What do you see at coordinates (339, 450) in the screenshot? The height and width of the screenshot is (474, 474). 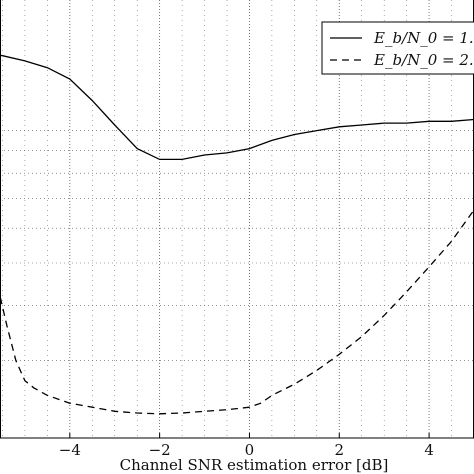 I see `x-tick-label: 2` at bounding box center [339, 450].